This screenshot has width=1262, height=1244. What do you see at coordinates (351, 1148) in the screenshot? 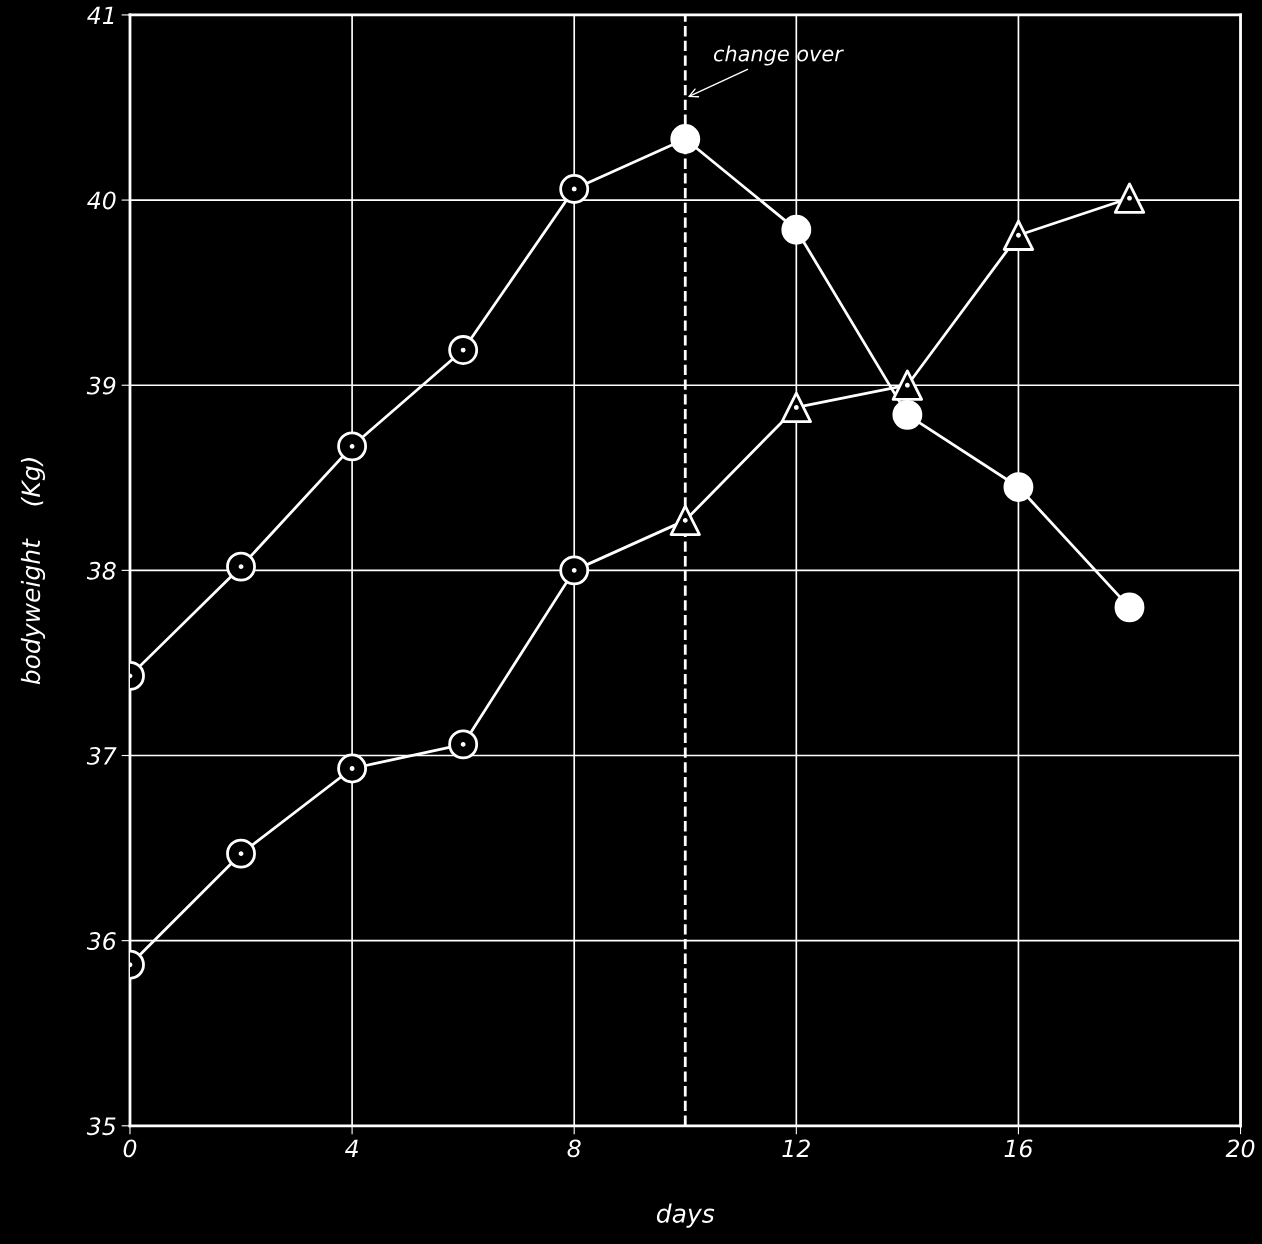
I see `x-tick-label: 4` at bounding box center [351, 1148].